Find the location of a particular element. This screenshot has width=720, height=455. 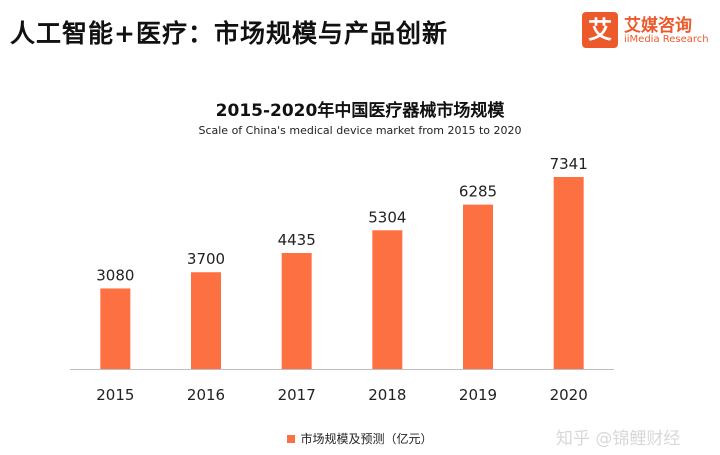

iimedia-logo: 艾 艾媒咨询 iiMedia Research is located at coordinates (651, 32).